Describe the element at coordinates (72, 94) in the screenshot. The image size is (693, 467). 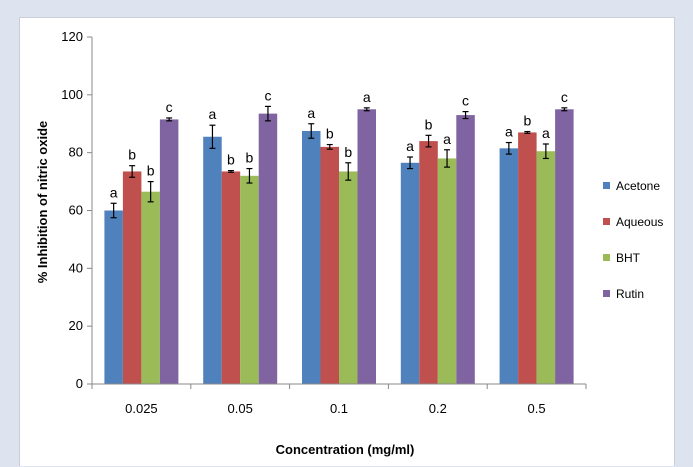
I see `y-tick-label: 100` at that location.